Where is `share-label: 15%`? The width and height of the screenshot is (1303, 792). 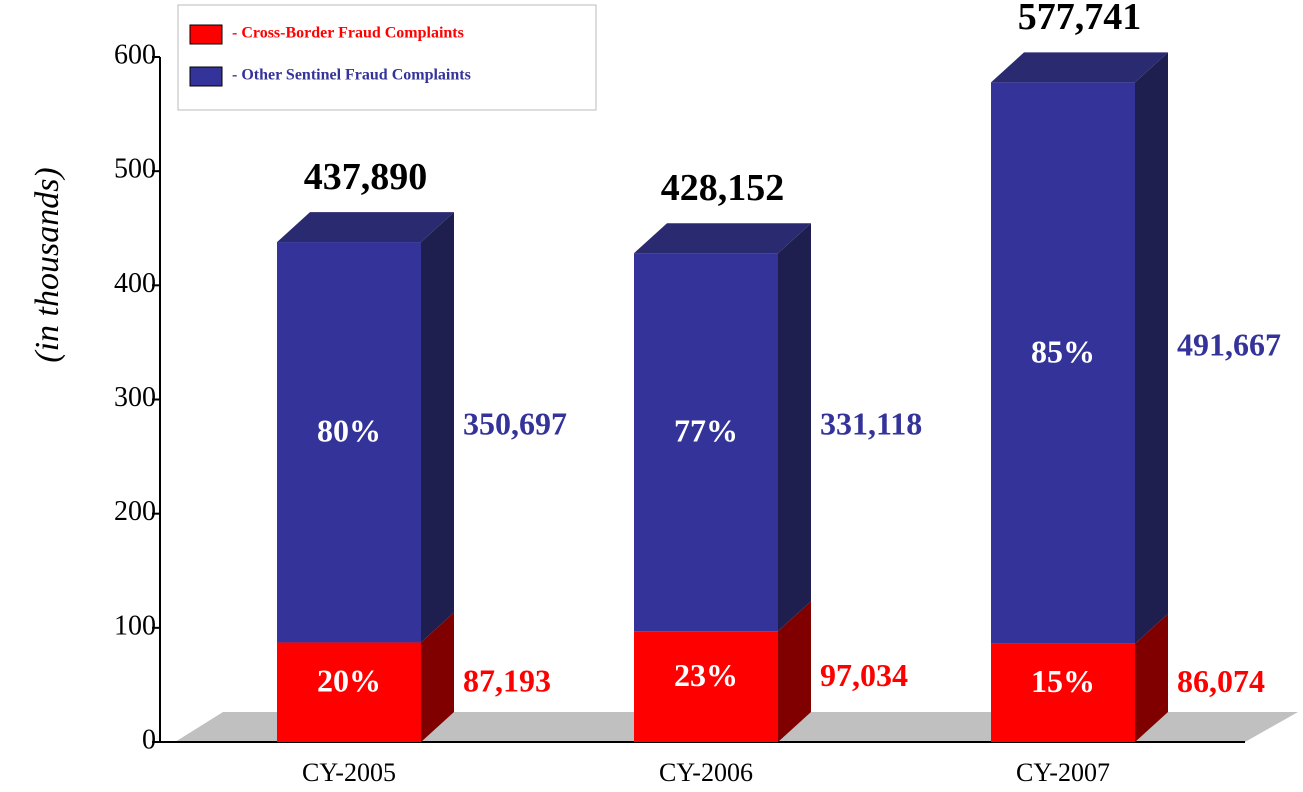
share-label: 15% is located at coordinates (1063, 681).